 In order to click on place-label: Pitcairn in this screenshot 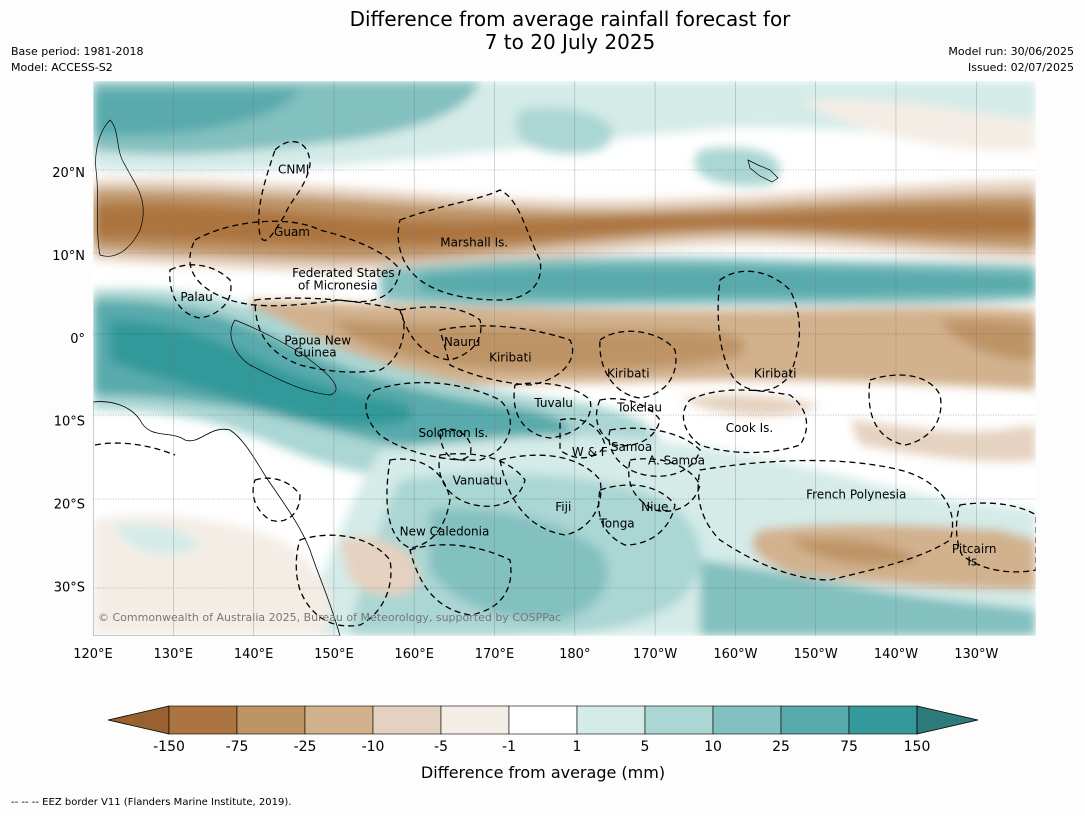, I will do `click(974, 549)`.